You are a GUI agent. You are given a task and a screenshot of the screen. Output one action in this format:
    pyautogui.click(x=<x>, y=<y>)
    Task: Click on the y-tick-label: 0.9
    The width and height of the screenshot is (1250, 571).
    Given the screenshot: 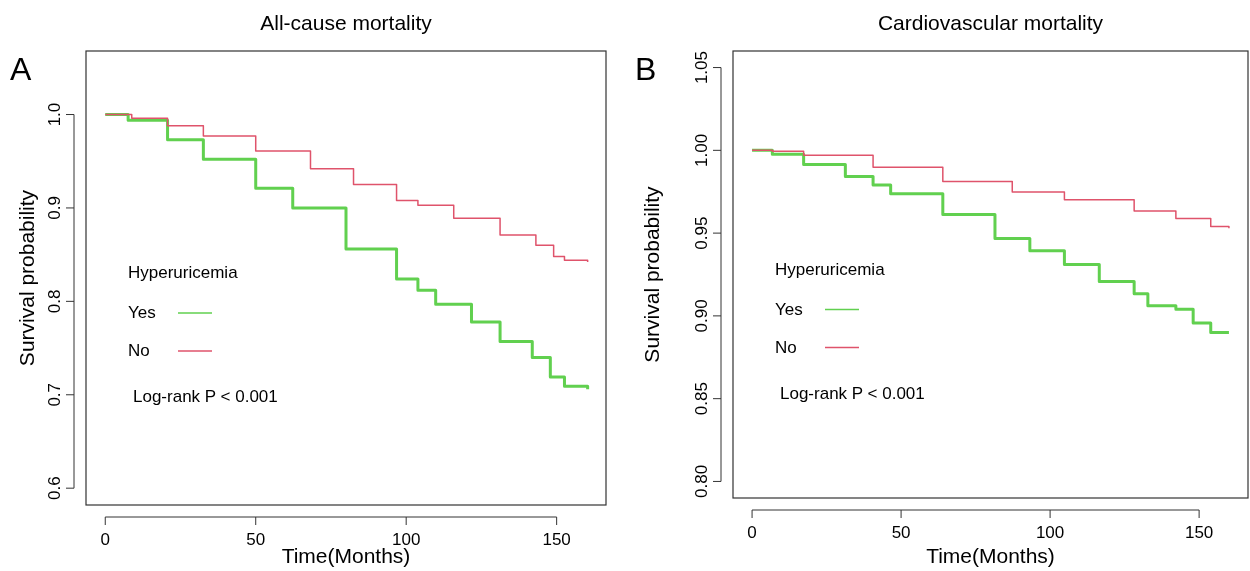 What is the action you would take?
    pyautogui.click(x=54, y=208)
    